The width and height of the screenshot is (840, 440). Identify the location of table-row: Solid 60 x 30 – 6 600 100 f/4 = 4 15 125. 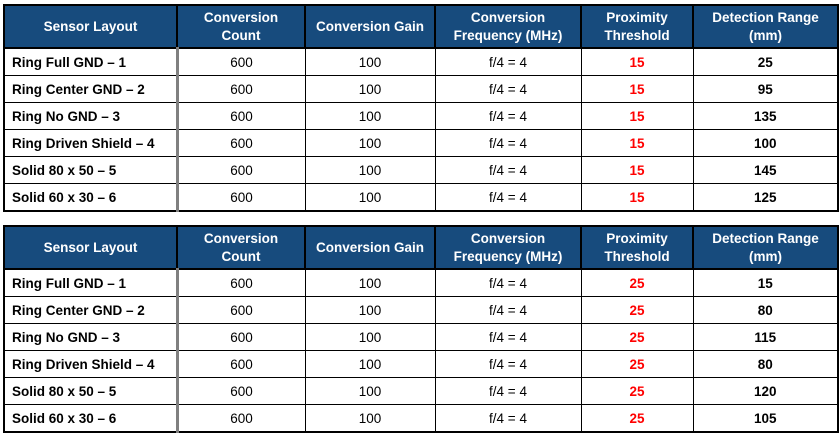
(421, 197).